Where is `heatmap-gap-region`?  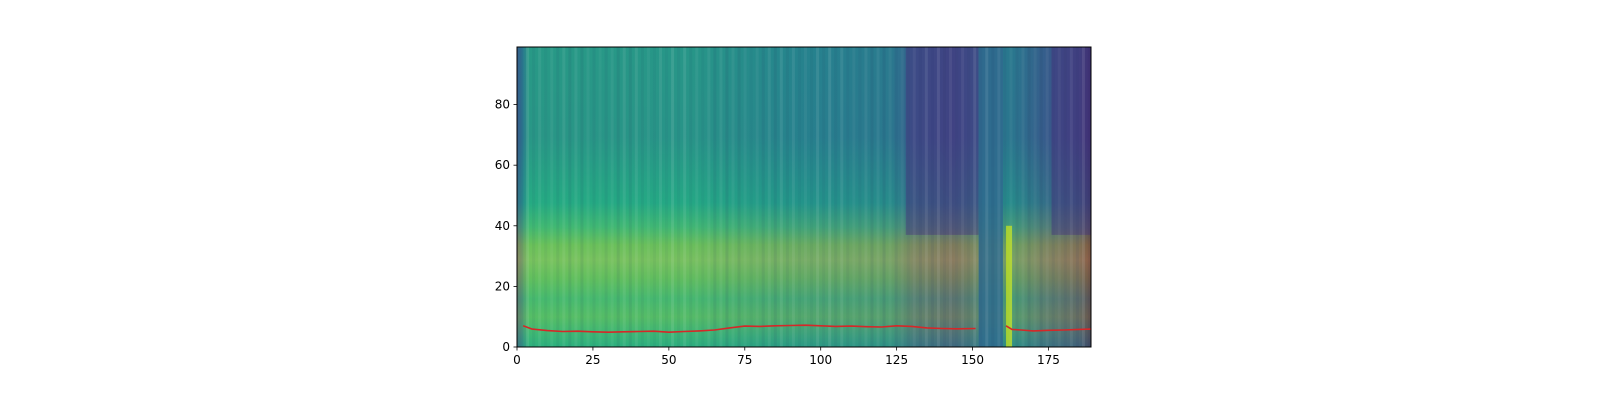
heatmap-gap-region is located at coordinates (990, 197).